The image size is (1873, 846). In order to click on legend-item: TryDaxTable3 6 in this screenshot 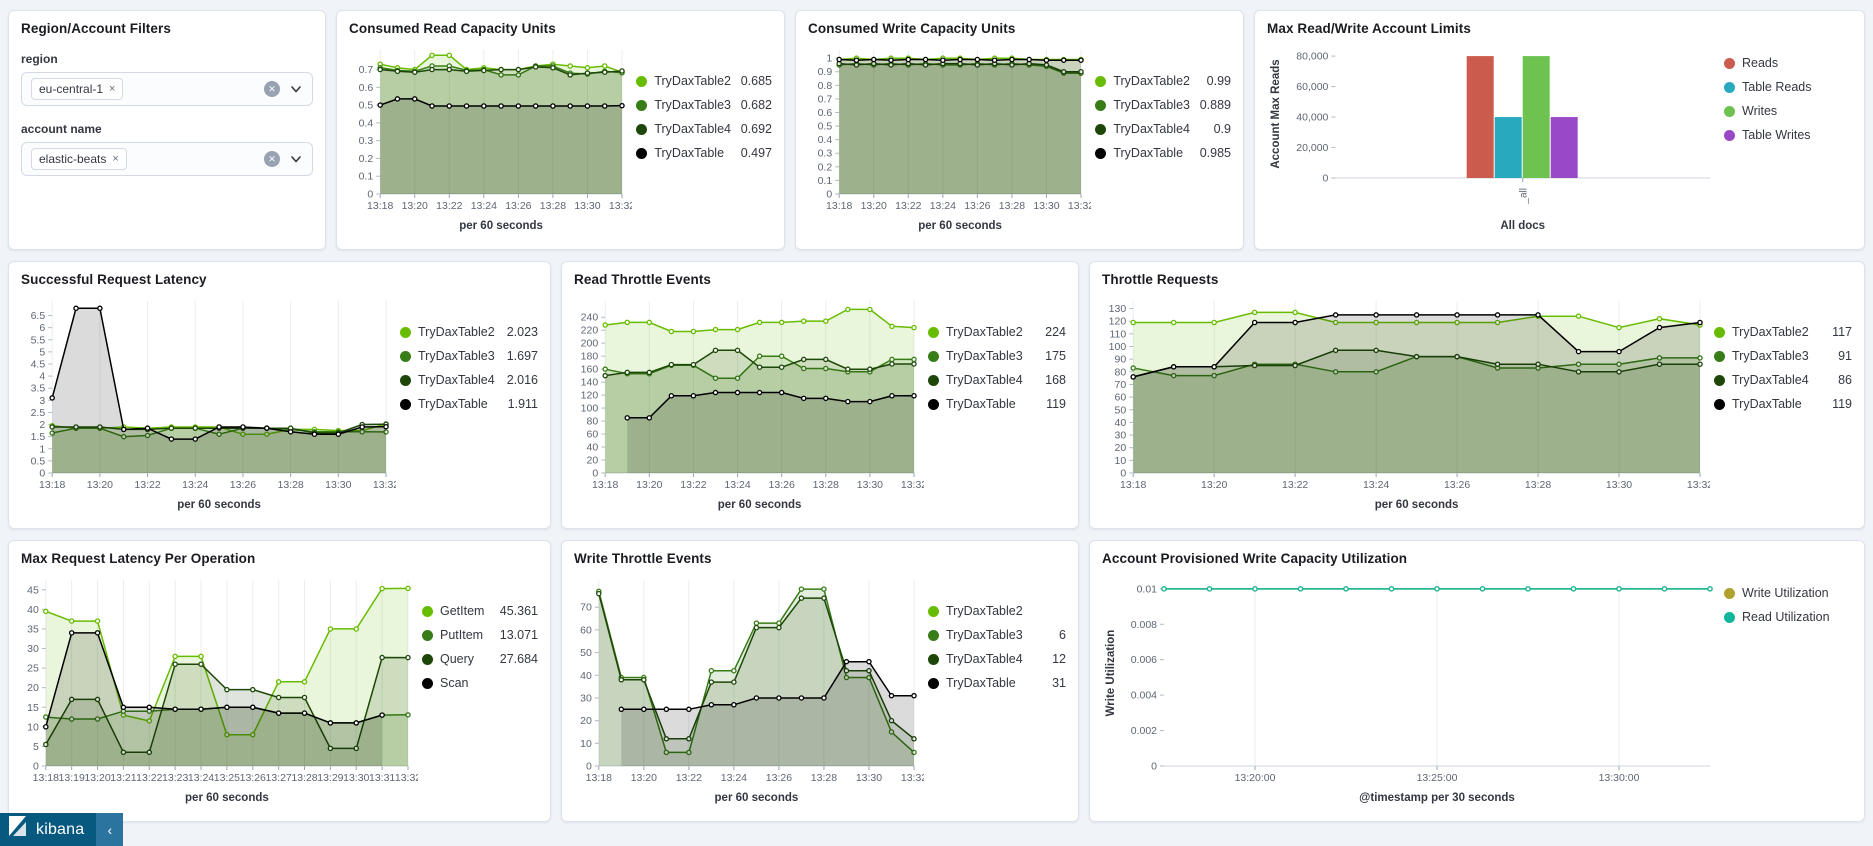, I will do `click(997, 635)`.